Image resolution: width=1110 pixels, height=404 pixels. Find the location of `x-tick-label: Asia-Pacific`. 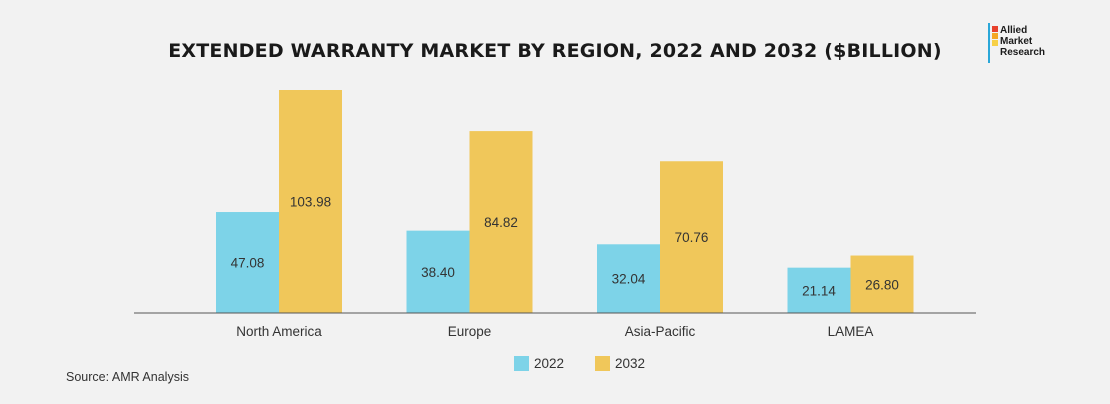

x-tick-label: Asia-Pacific is located at coordinates (660, 331).